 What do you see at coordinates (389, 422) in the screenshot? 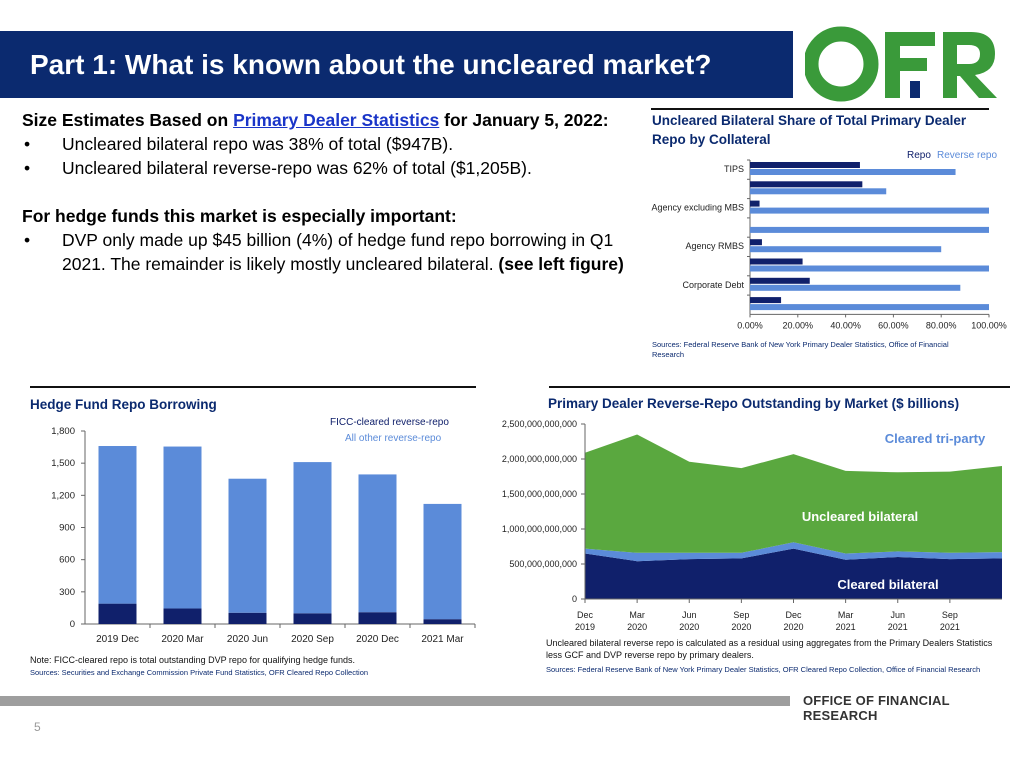
I see `chart2-legend-ficc: FICC-cleared reverse-repo` at bounding box center [389, 422].